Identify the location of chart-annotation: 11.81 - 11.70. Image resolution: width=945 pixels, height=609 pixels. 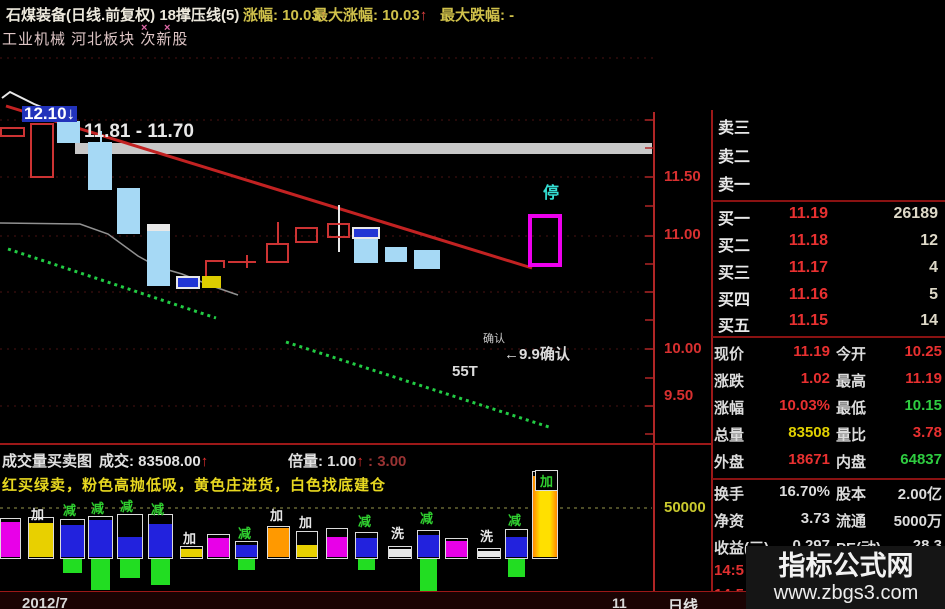
(139, 131).